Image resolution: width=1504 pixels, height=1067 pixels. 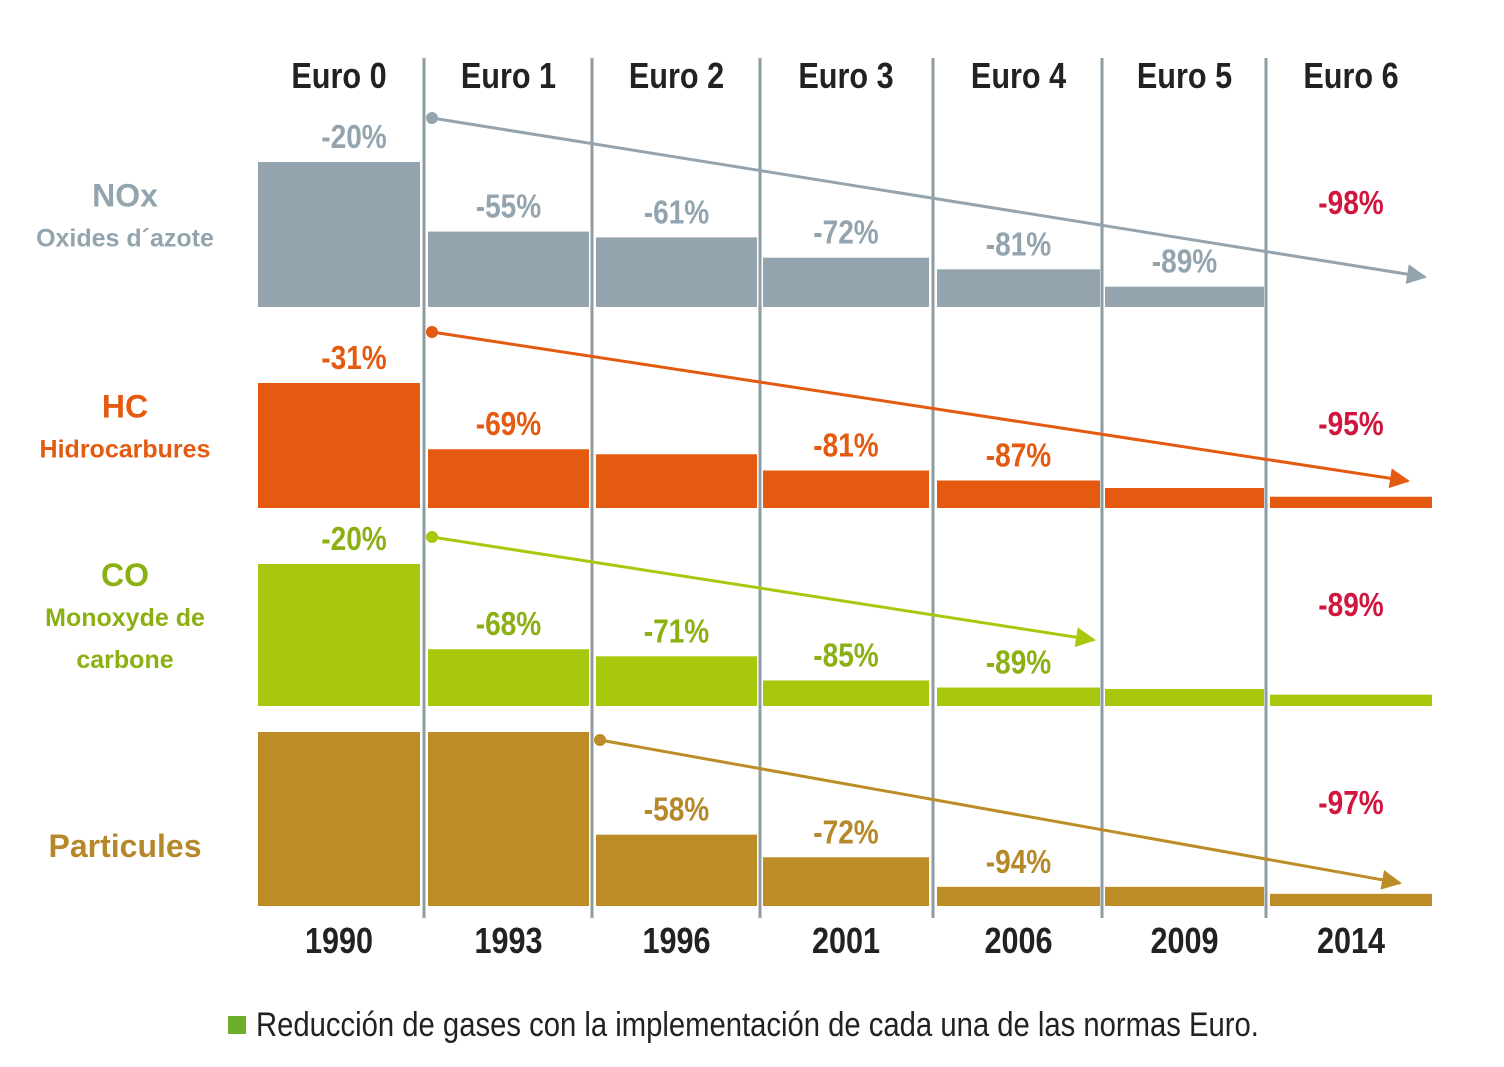 I want to click on column-header-euro-2: Euro 2, so click(x=676, y=77).